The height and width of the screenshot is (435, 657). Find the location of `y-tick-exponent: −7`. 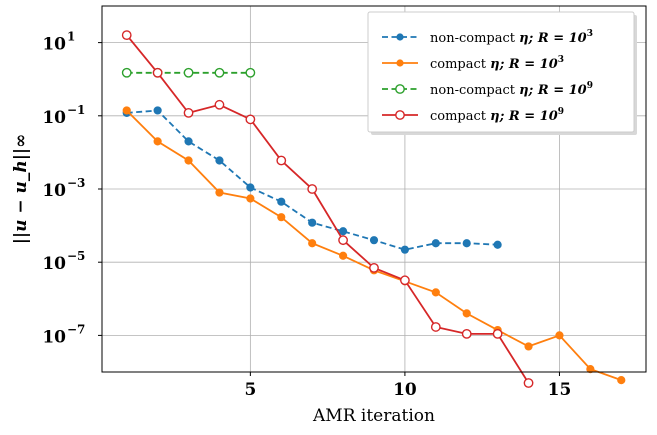

y-tick-exponent: −7 is located at coordinates (76, 329).